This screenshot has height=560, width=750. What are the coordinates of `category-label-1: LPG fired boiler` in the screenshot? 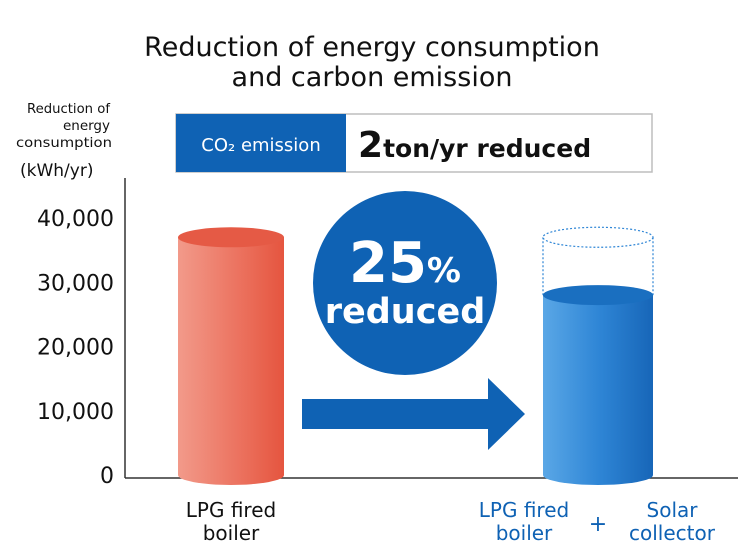 It's located at (231, 521).